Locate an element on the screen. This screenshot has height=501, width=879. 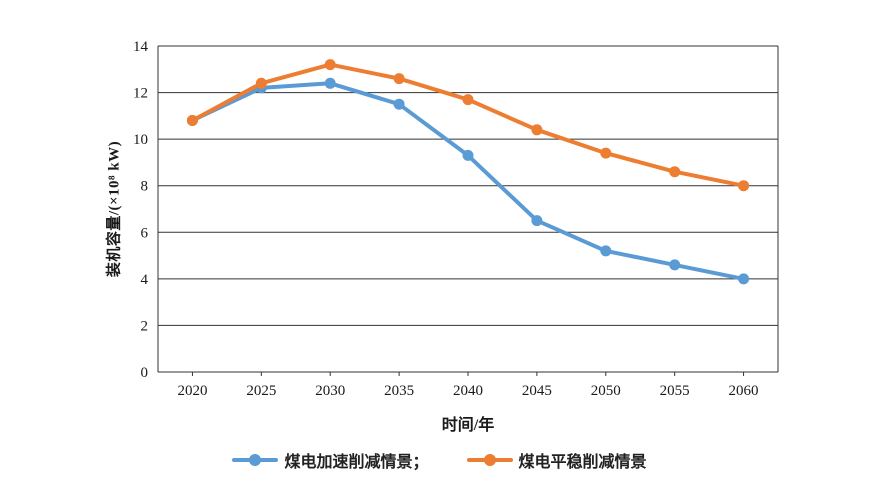
y-tick-label: 14 is located at coordinates (141, 47).